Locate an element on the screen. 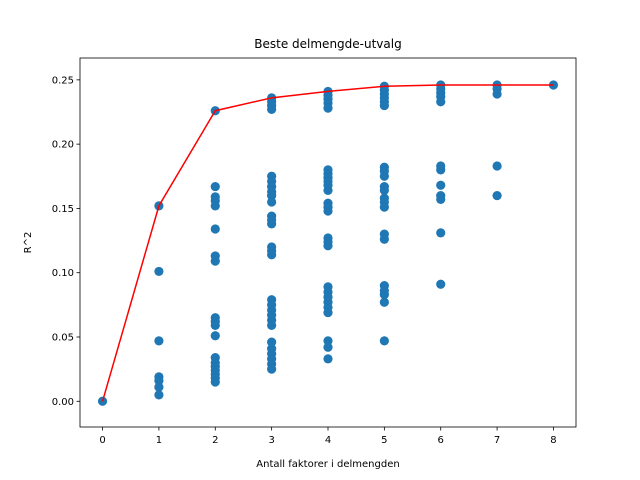  x-tick-label-5: 5 is located at coordinates (384, 440).